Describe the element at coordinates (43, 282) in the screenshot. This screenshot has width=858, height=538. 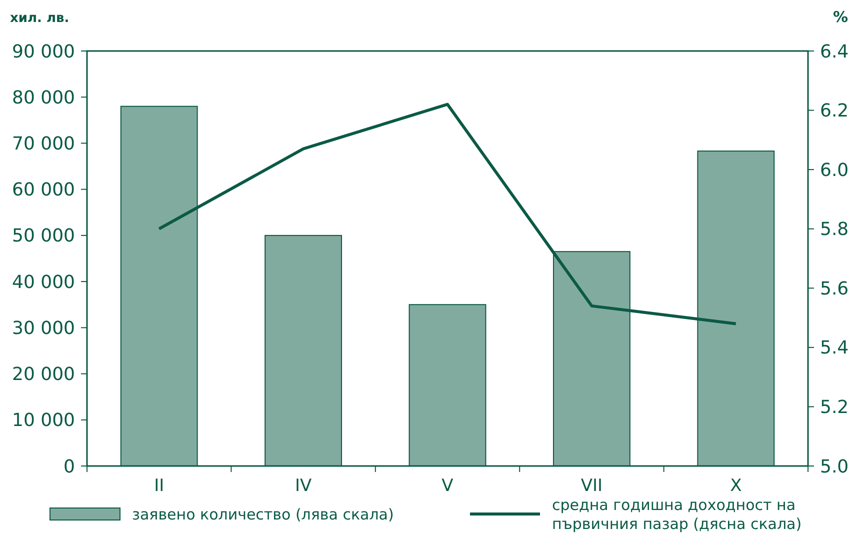
I see `y-tick-label: 40 000` at that location.